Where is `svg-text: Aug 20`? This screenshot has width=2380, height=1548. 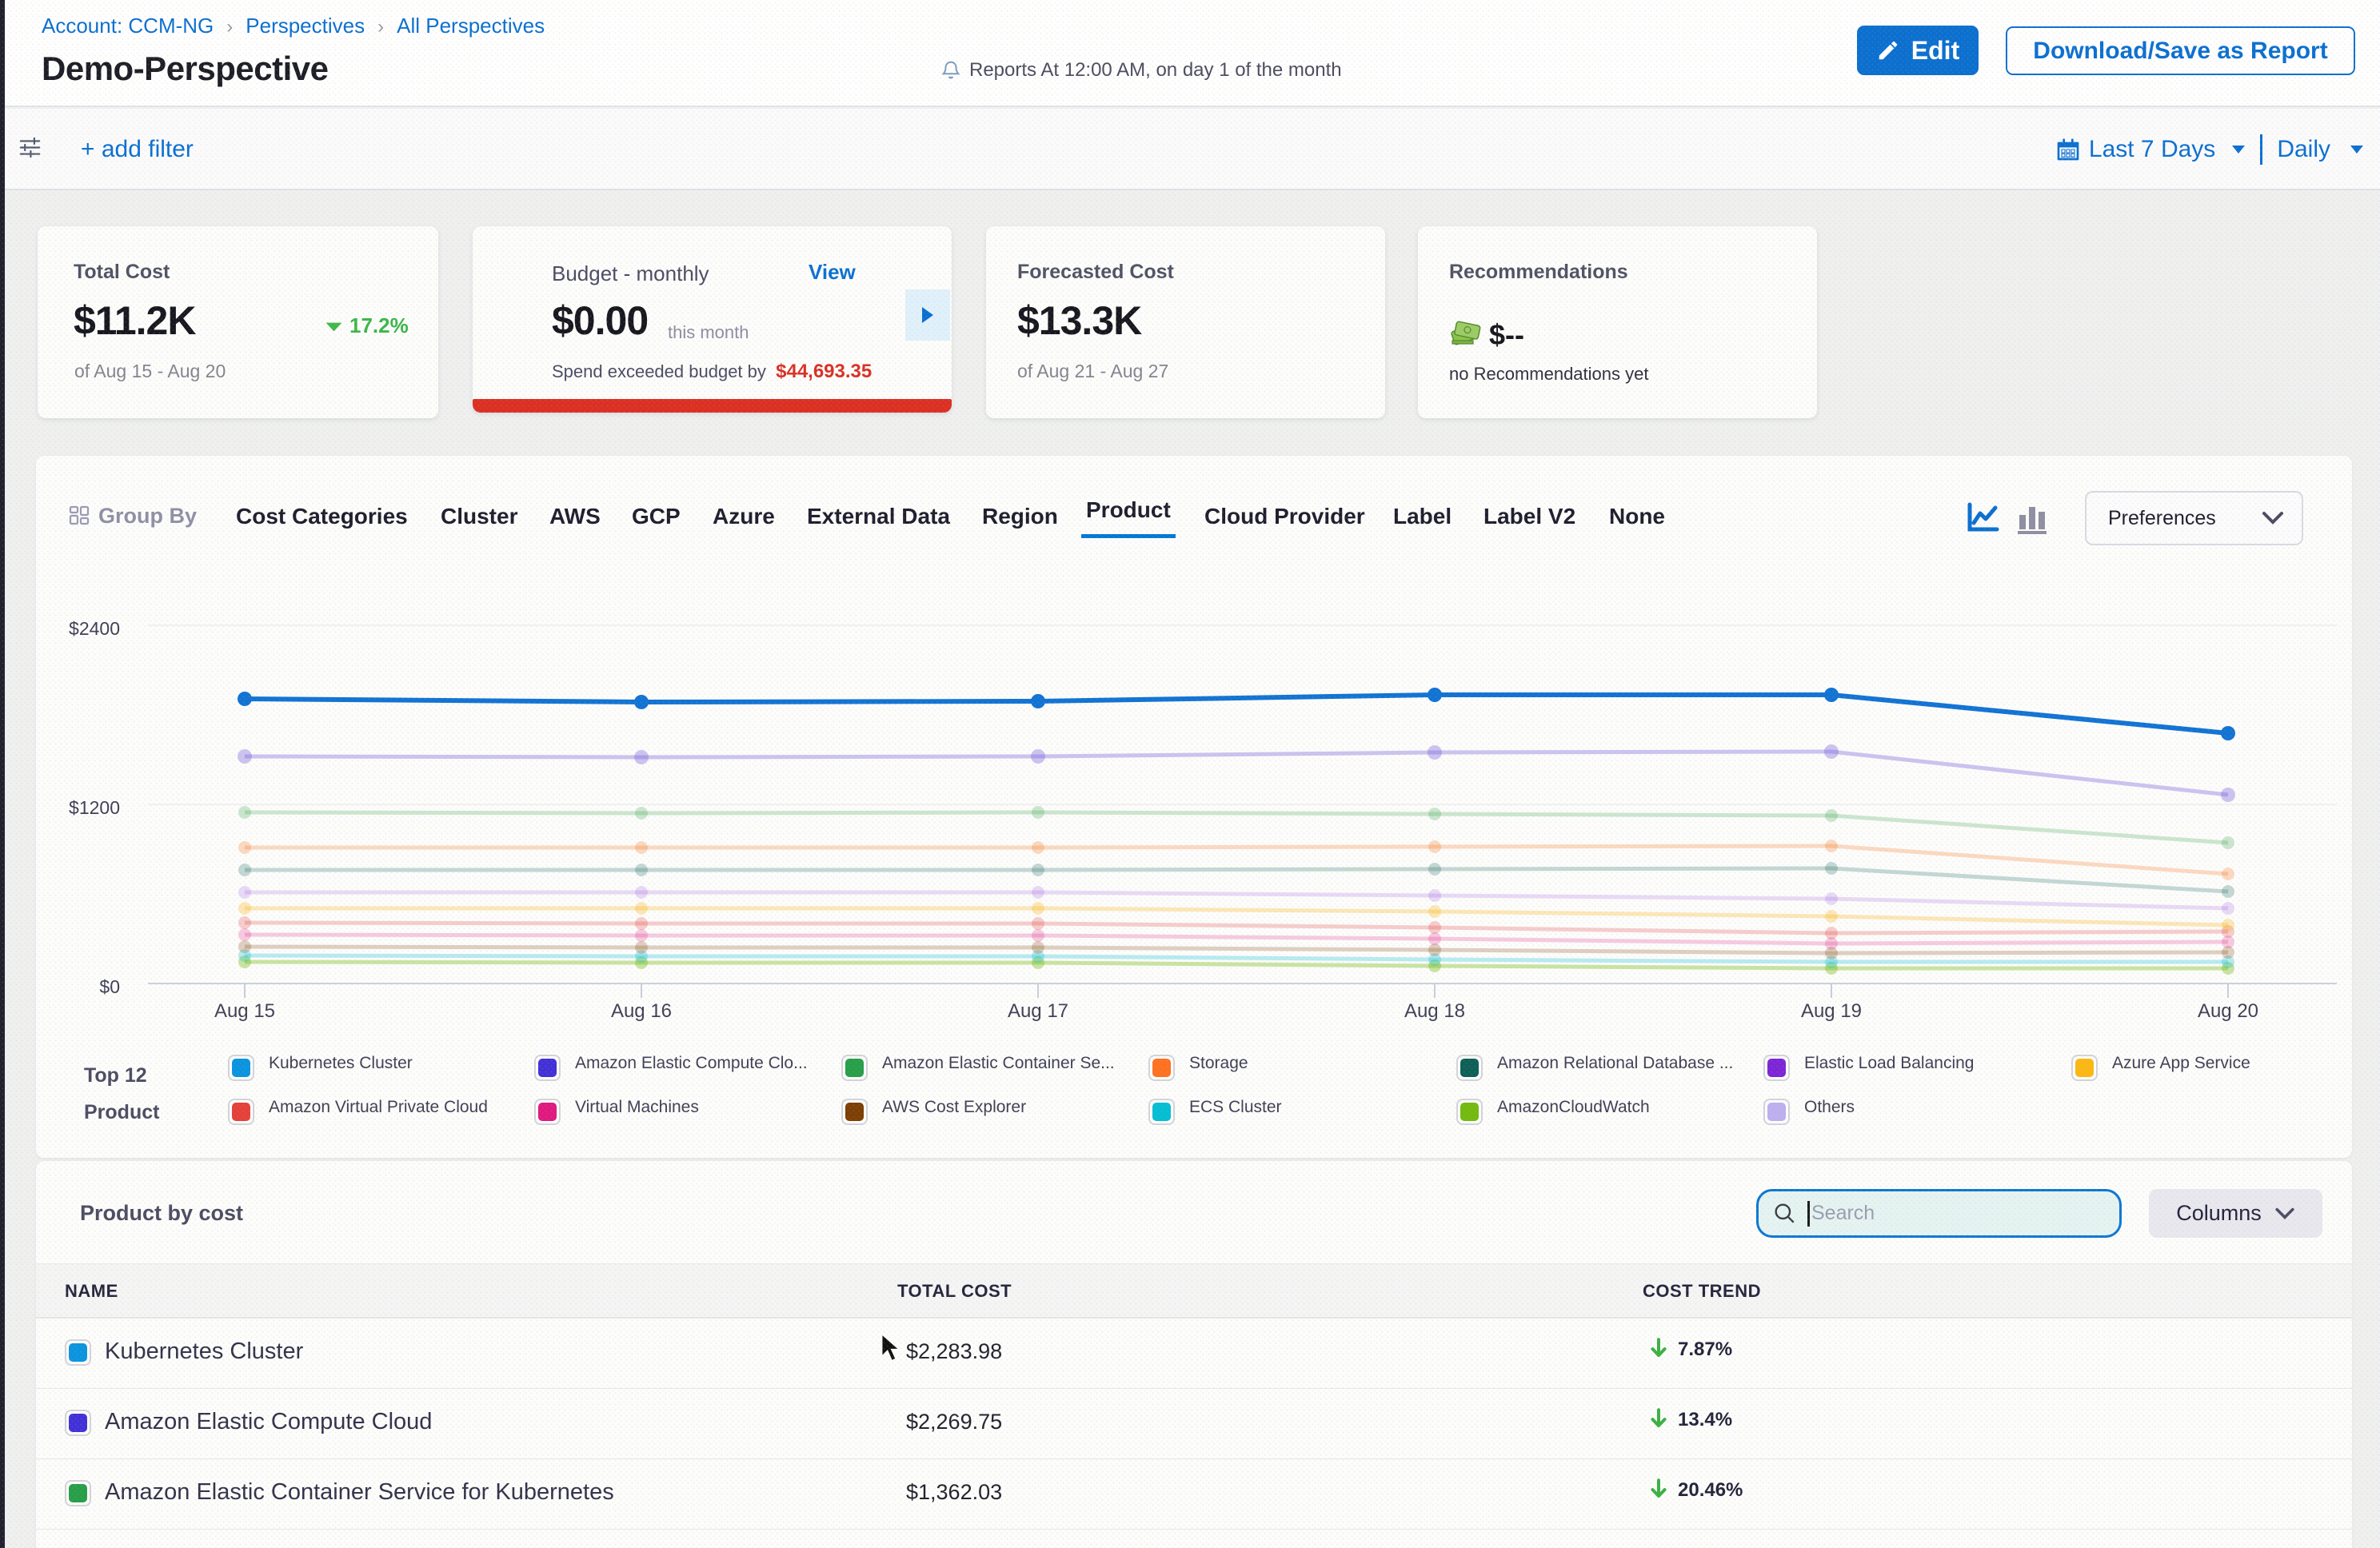
svg-text: Aug 20 is located at coordinates (2228, 1011).